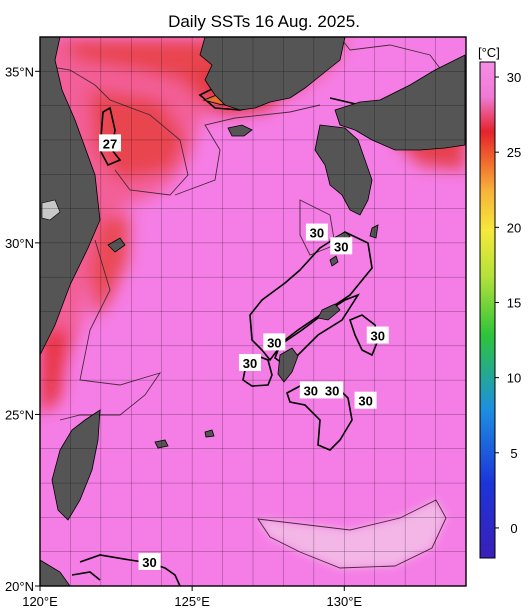 The width and height of the screenshot is (528, 612). What do you see at coordinates (514, 152) in the screenshot?
I see `colorbar-tick-label: 25` at bounding box center [514, 152].